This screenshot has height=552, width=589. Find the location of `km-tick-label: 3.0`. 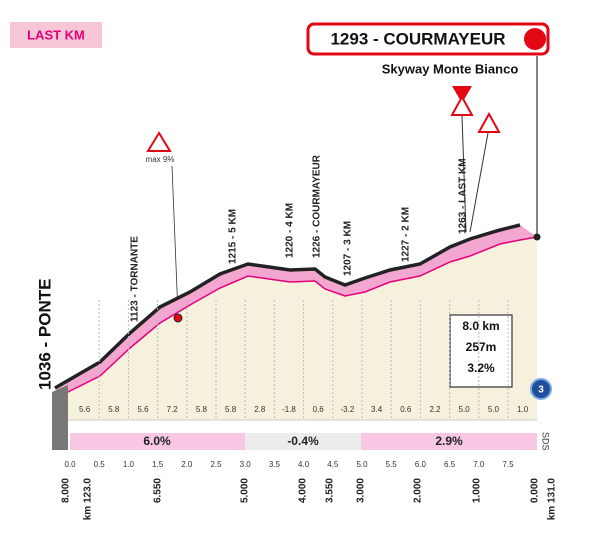

km-tick-label: 3.0 is located at coordinates (246, 464).